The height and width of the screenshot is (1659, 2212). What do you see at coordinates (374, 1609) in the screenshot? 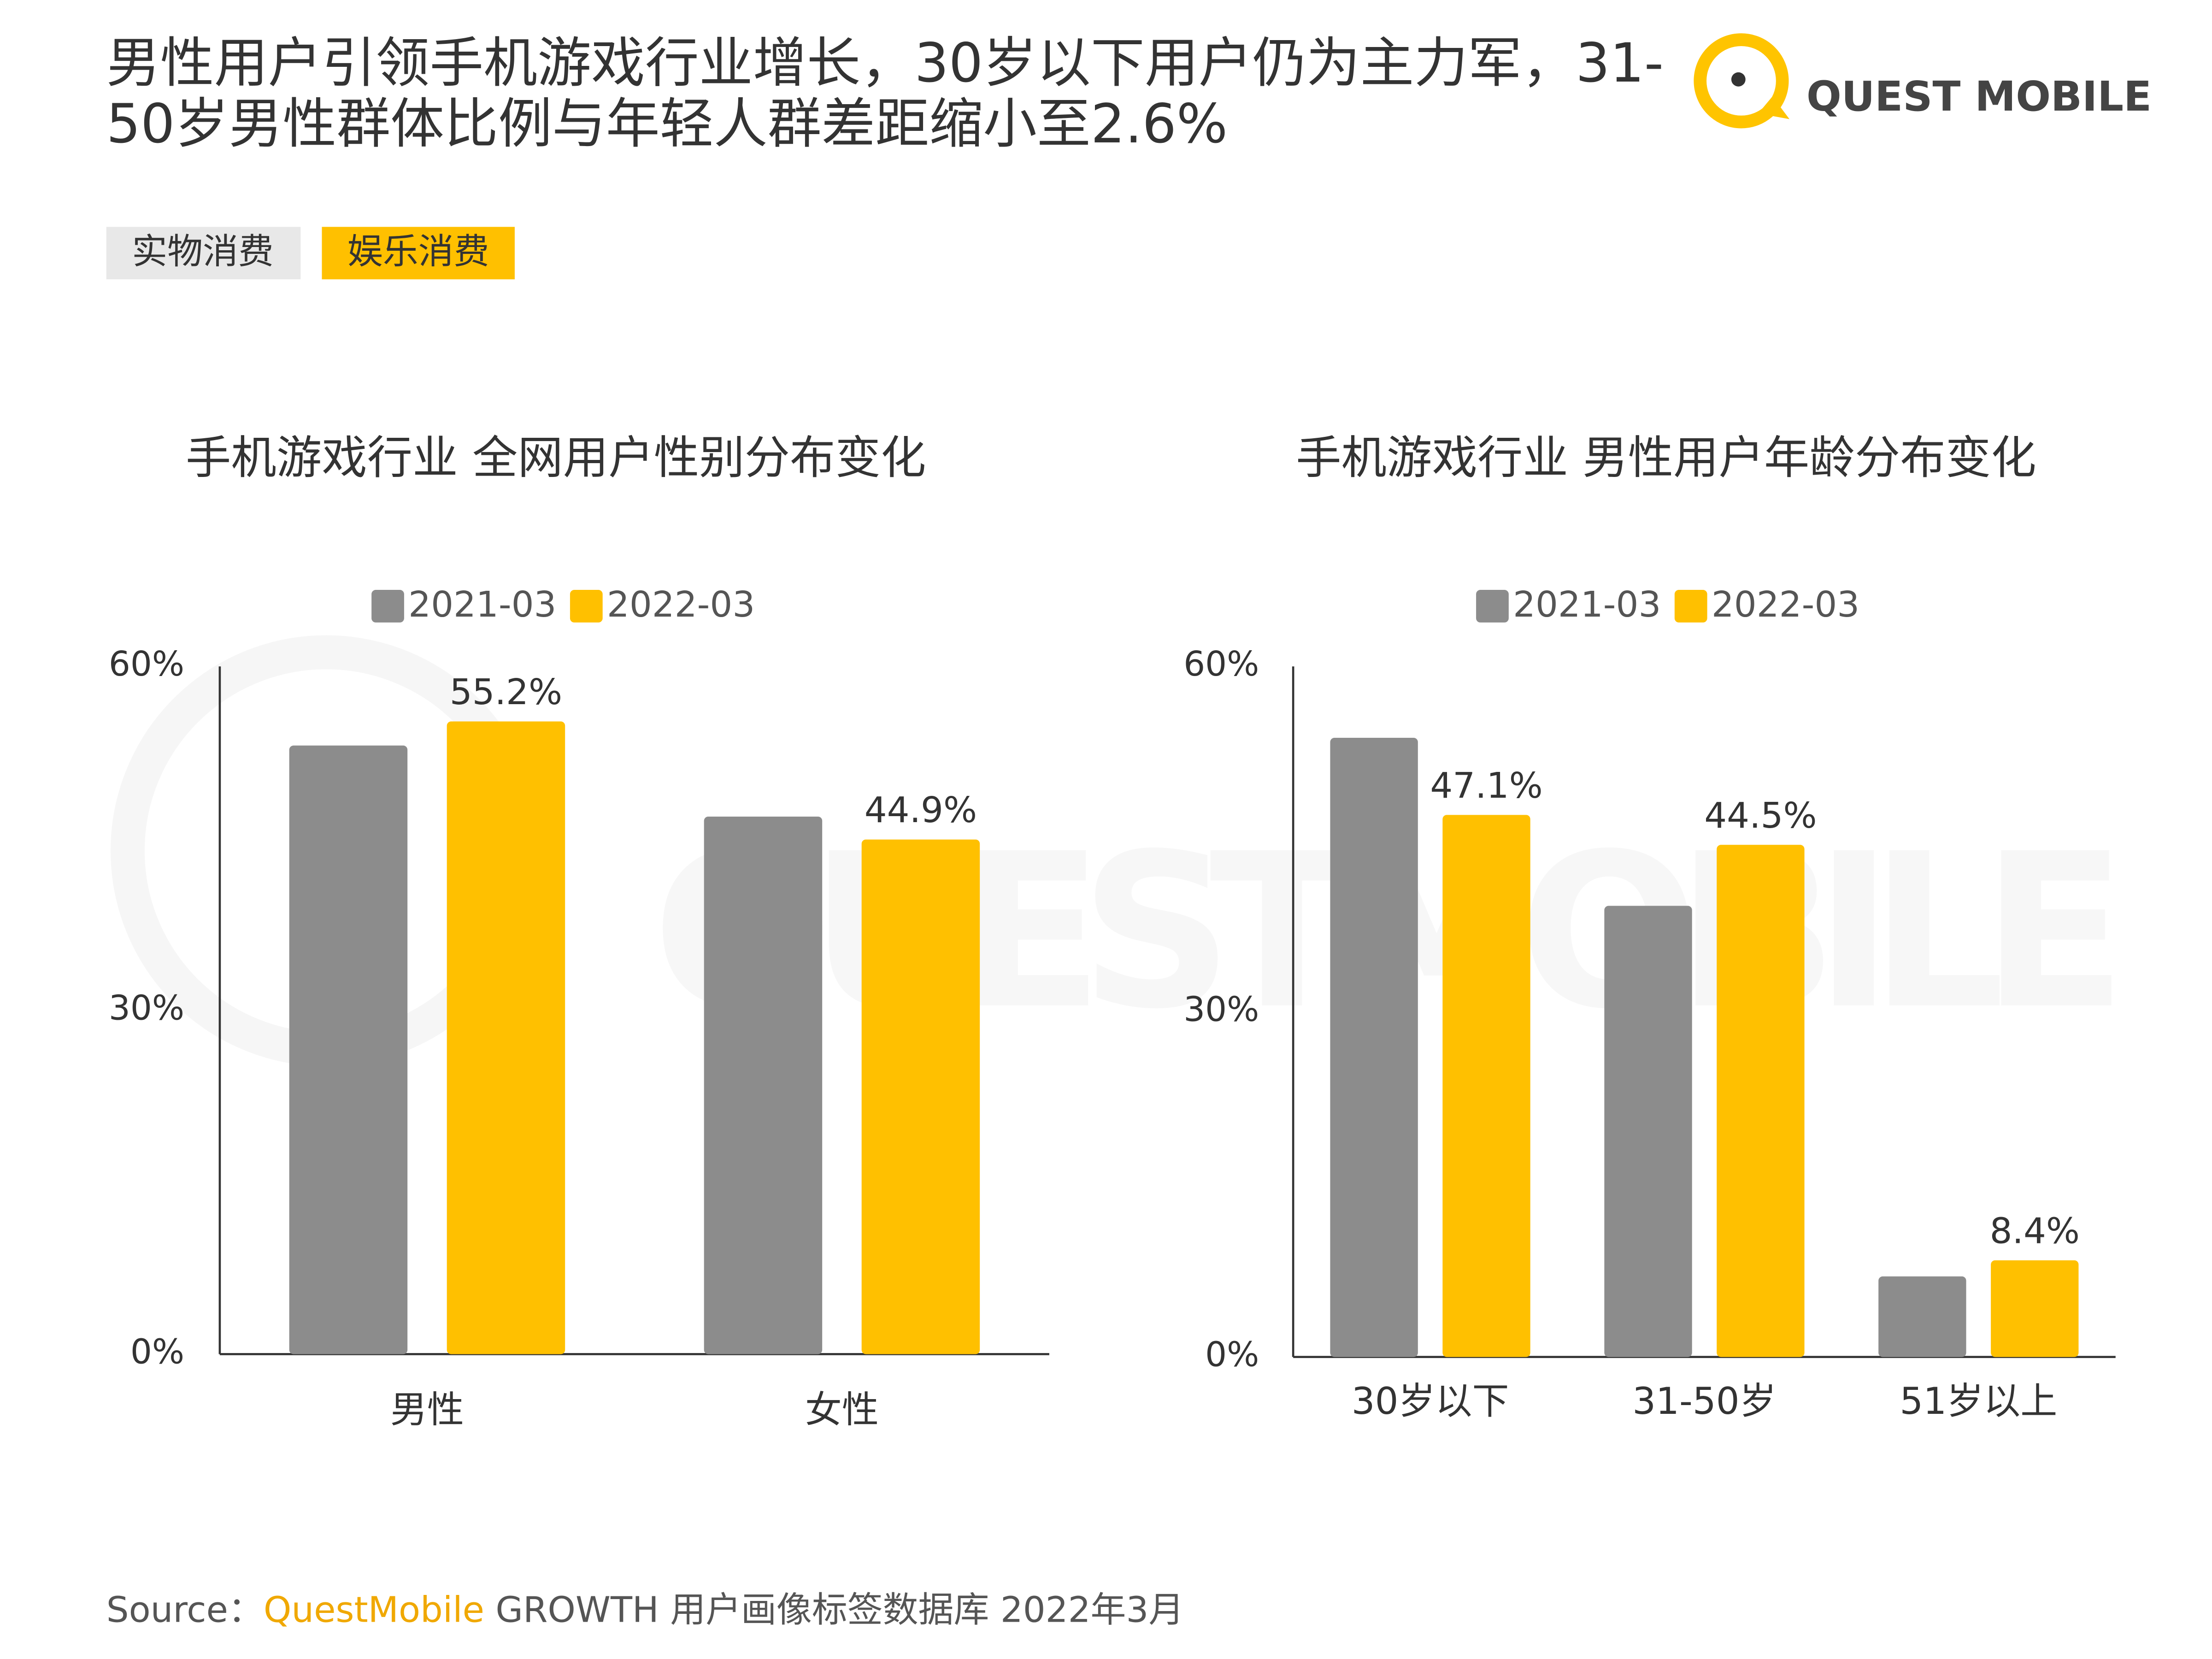
I see `source-brand: QuestMobile` at bounding box center [374, 1609].